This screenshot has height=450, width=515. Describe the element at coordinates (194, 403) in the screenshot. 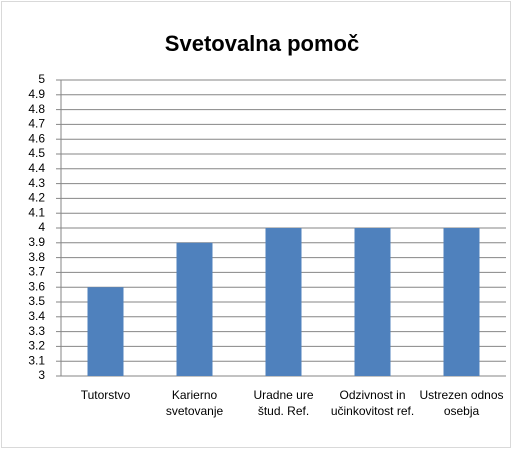

I see `x-tick-label: Karierno svetovanje` at that location.